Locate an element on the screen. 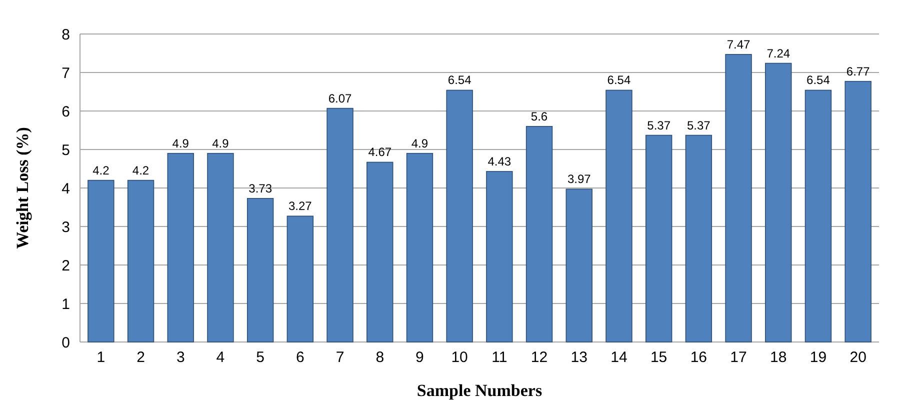 The height and width of the screenshot is (404, 899). data-label: 4.43 is located at coordinates (500, 161).